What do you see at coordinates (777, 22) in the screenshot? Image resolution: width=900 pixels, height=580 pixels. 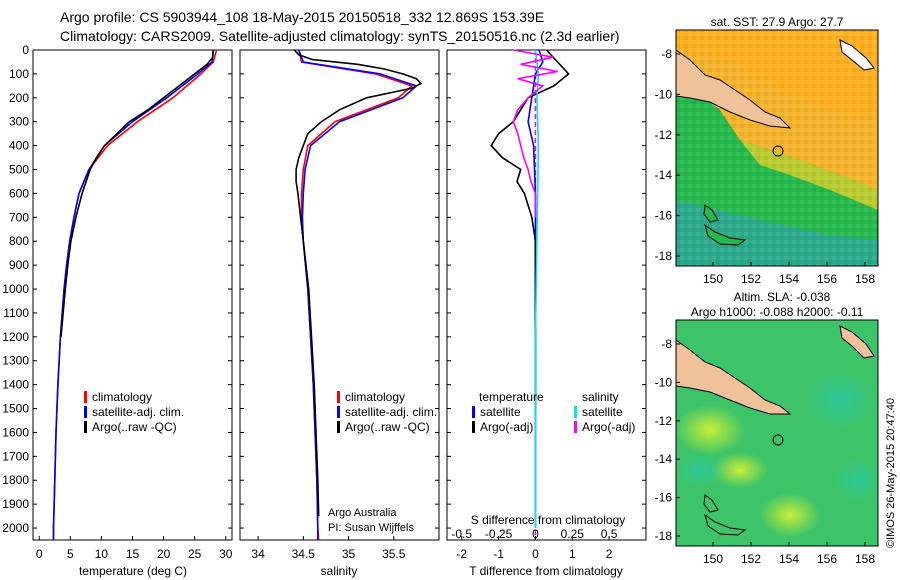 I see `sst-label: sat. SST: 27.9 Argo: 27.7` at bounding box center [777, 22].